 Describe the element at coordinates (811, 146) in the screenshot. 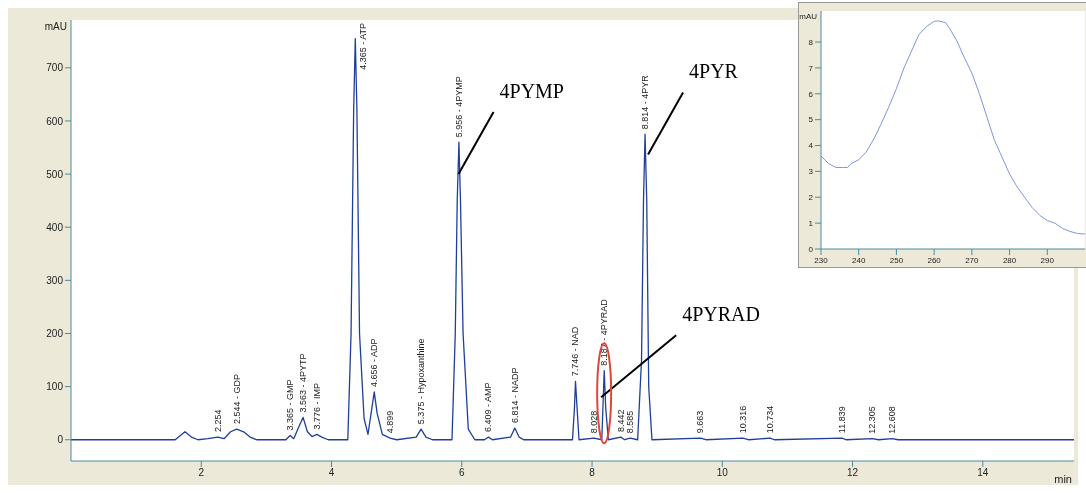

I see `y-tick-label: 4` at that location.